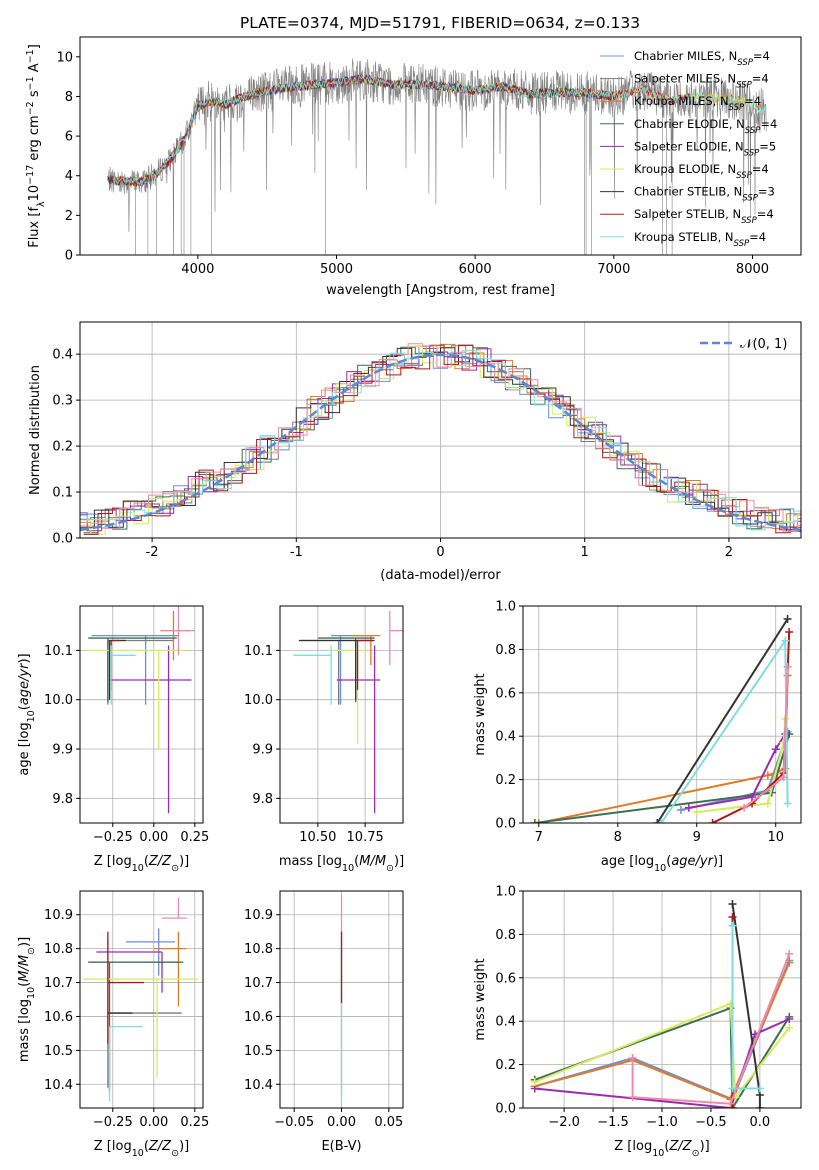 Image resolution: width=819 pixels, height=1170 pixels. What do you see at coordinates (341, 714) in the screenshot?
I see `age_vs_mass-axes-frame` at bounding box center [341, 714].